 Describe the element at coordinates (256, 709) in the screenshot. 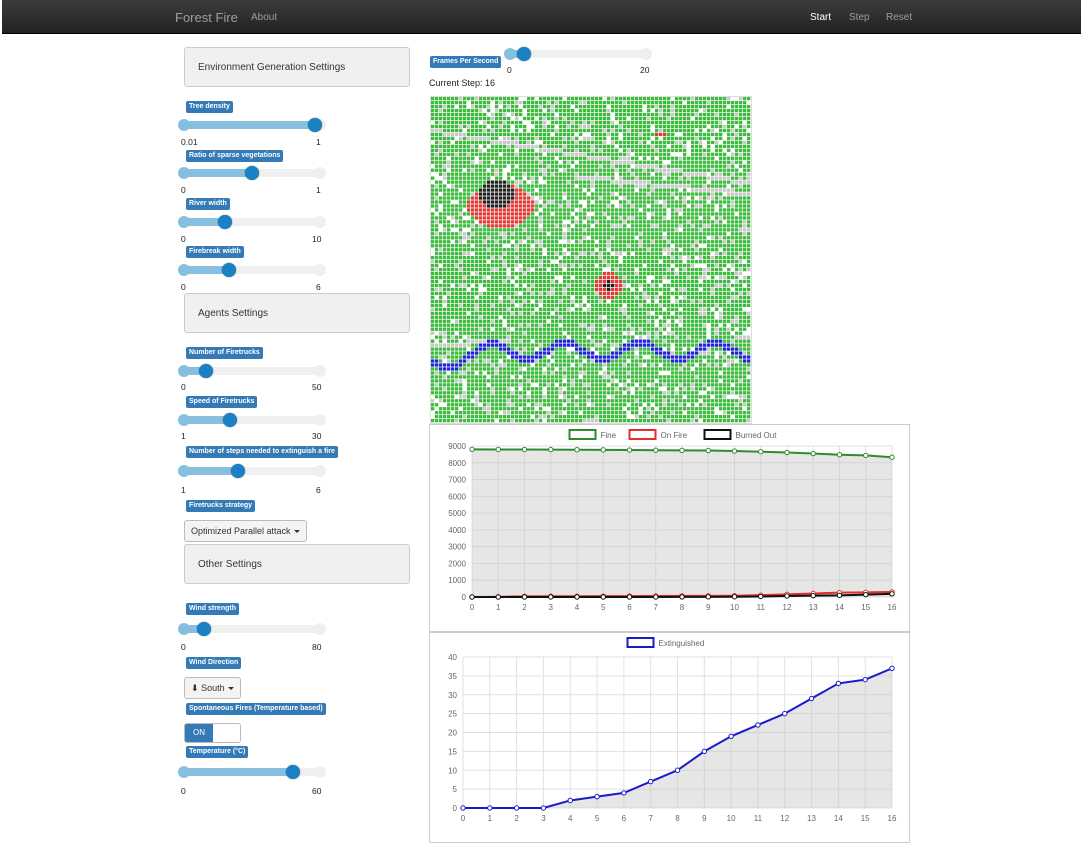

I see `spontaneous-fires-label: Spontaneous Fires (Temperature based)` at that location.